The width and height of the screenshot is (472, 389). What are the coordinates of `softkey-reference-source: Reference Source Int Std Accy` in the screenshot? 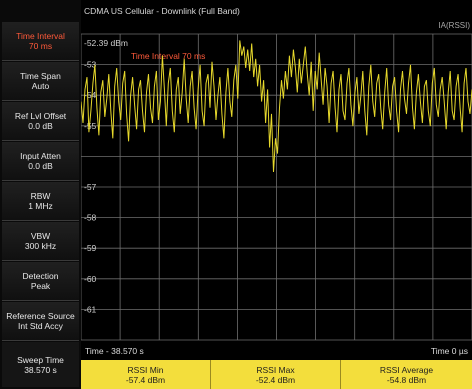 It's located at (40, 321).